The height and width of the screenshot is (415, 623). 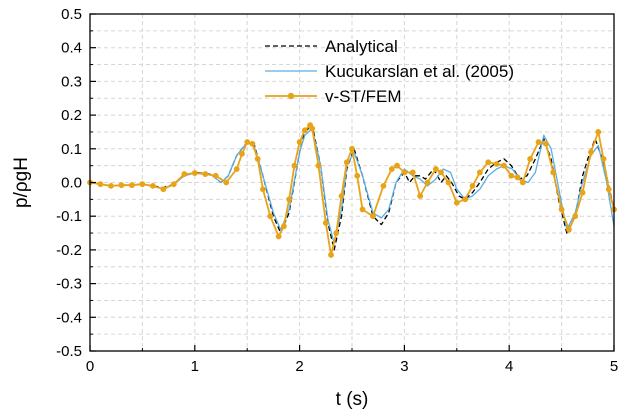 What do you see at coordinates (614, 366) in the screenshot?
I see `x-tick-label: 5` at bounding box center [614, 366].